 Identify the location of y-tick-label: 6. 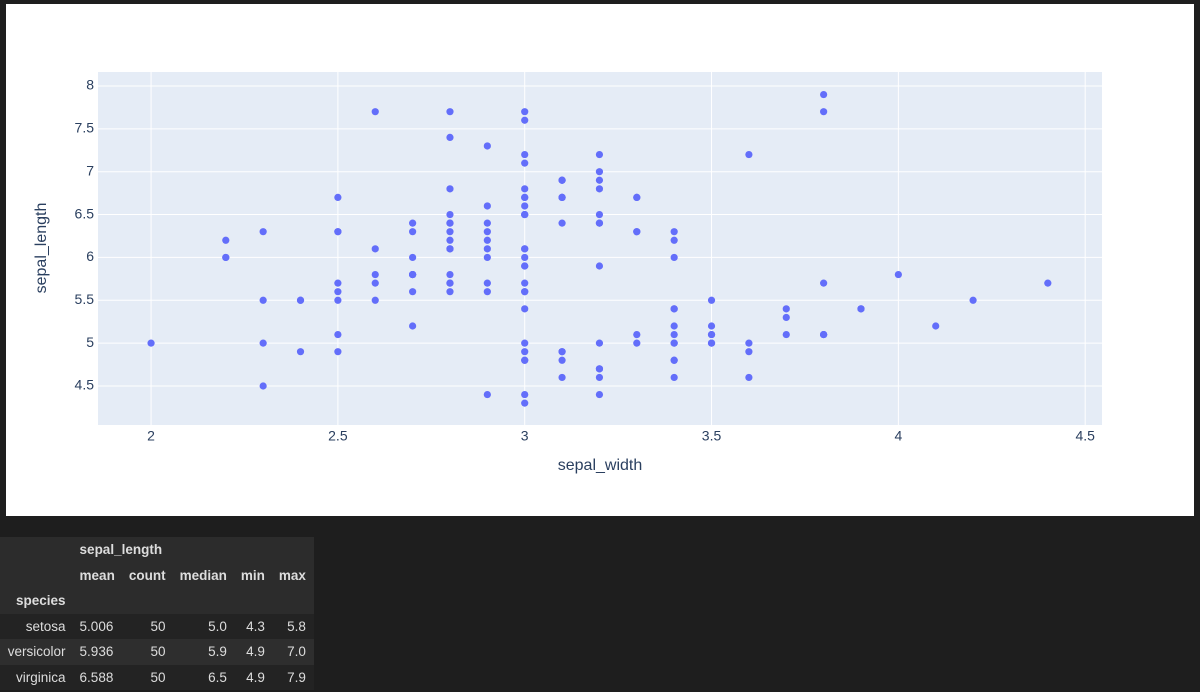
(90, 256).